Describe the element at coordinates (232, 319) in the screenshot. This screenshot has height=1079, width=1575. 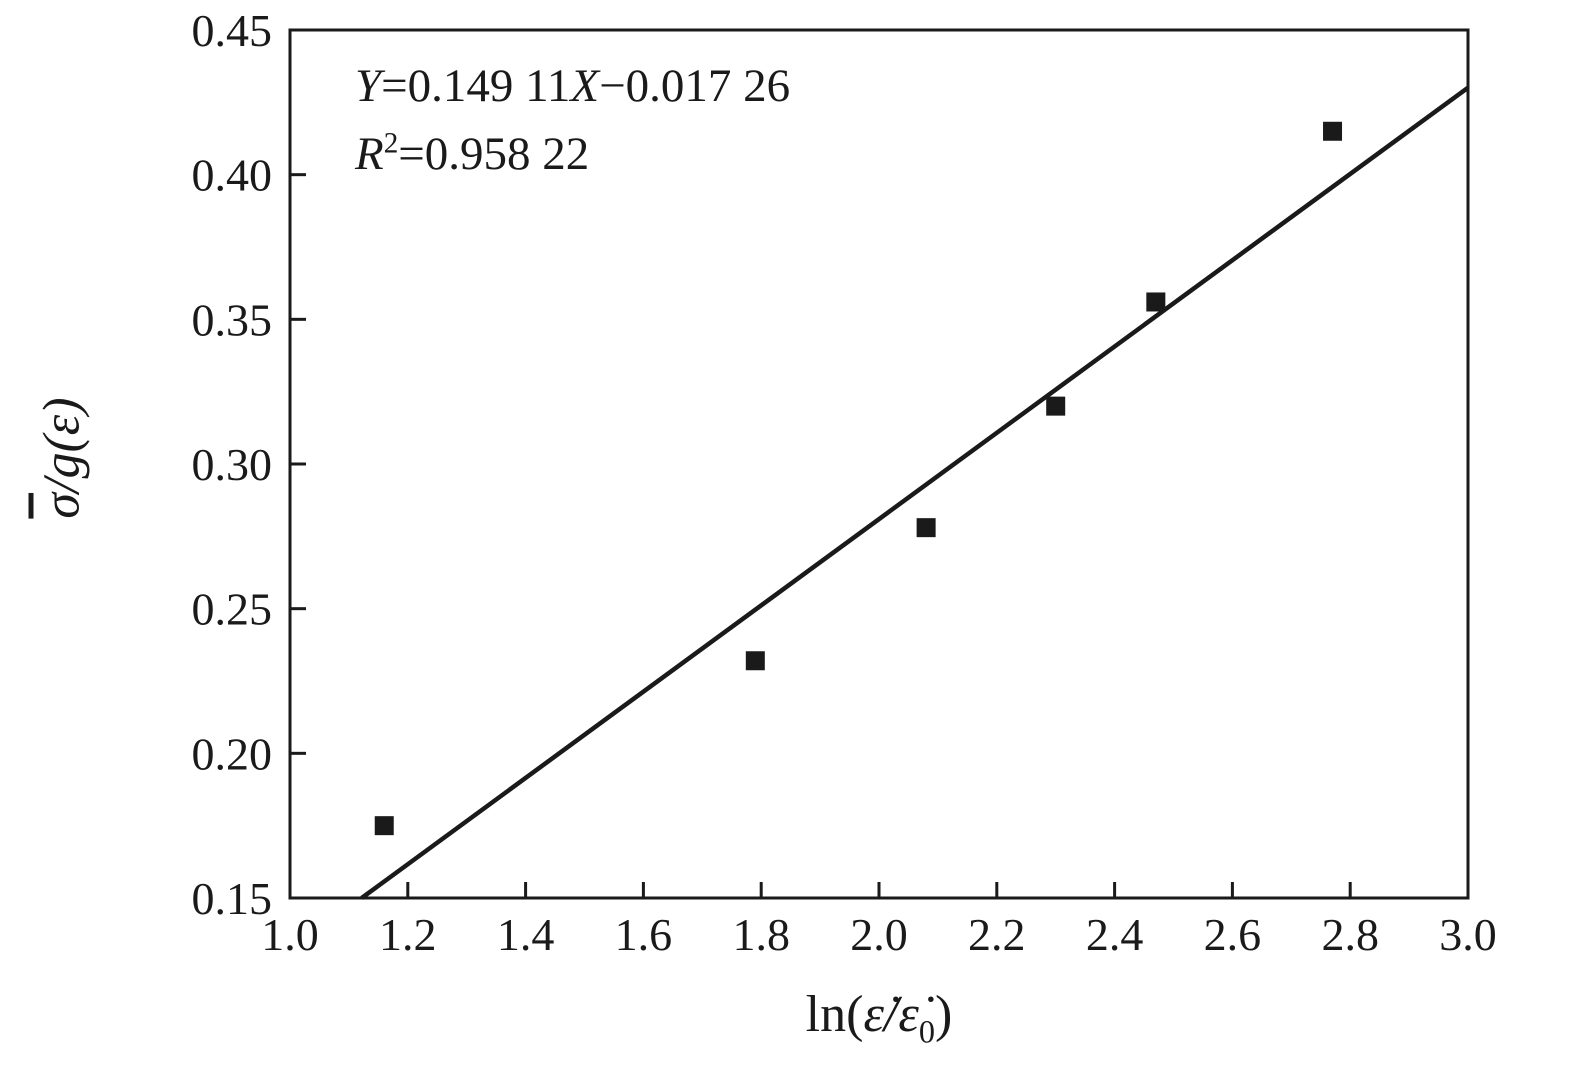
I see `y-tick-label: 0.35` at that location.